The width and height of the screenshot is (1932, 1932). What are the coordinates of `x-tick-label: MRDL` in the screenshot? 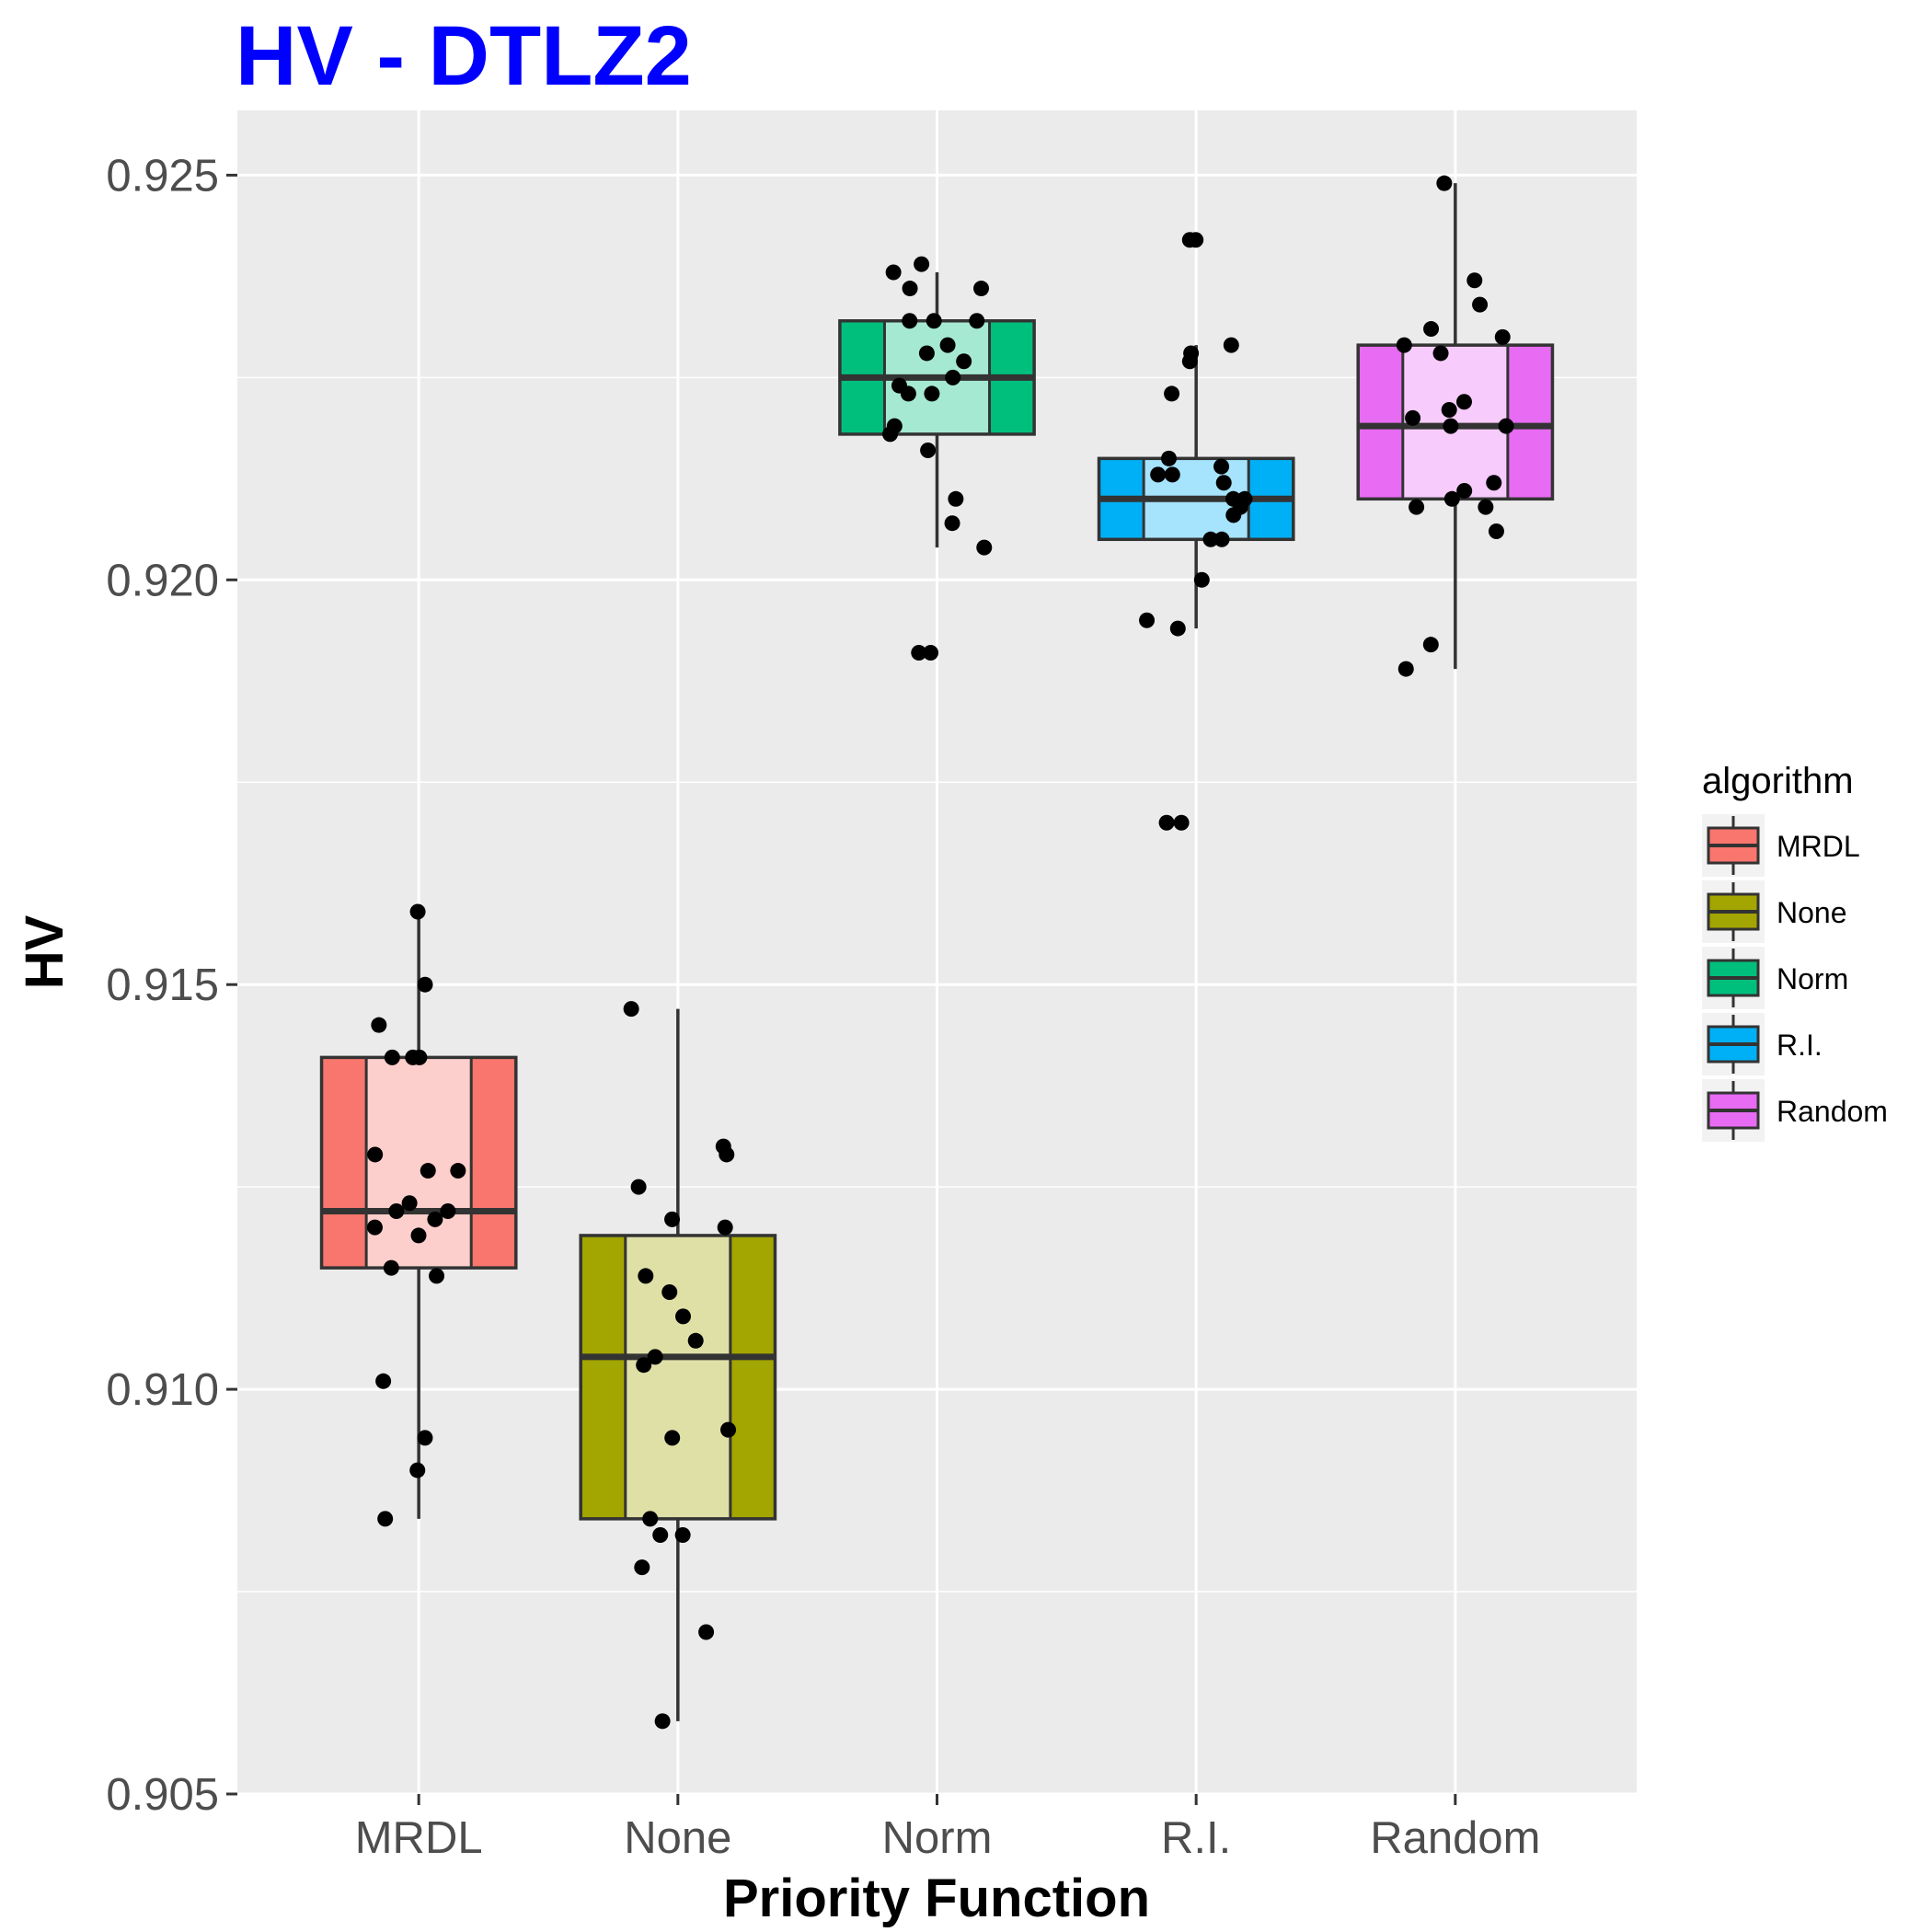 It's located at (419, 1838).